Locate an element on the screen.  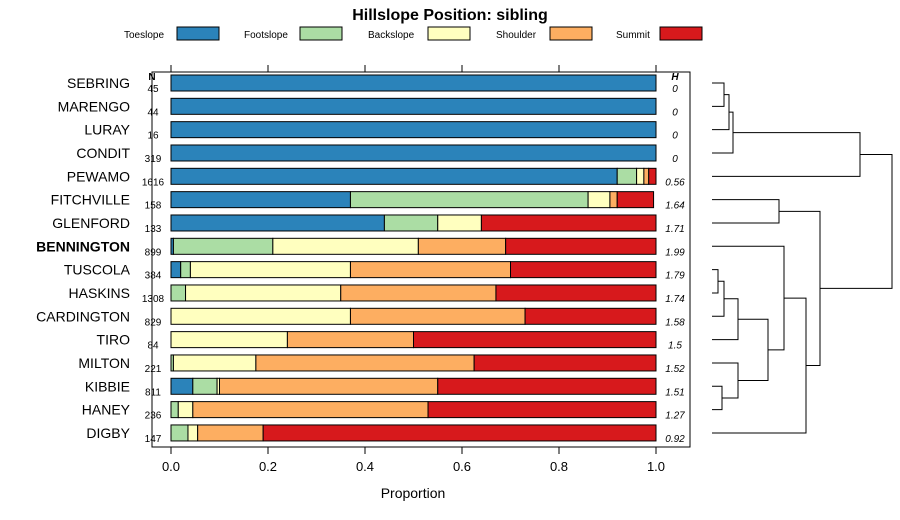
bar-bennington-backslope is located at coordinates (345, 246).